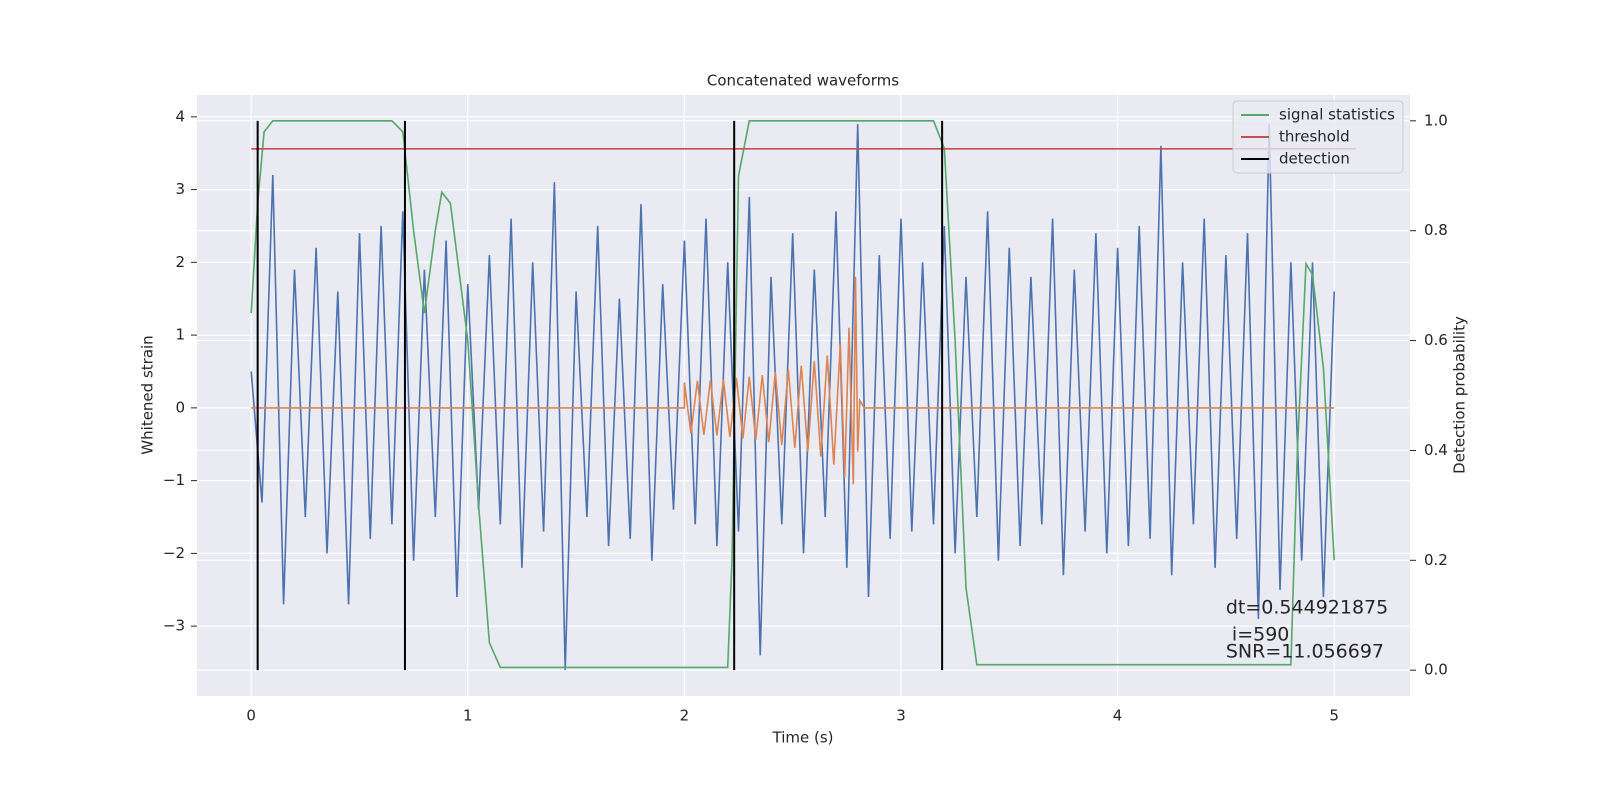 This screenshot has width=1600, height=804. I want to click on y-tick-label: 1, so click(180, 335).